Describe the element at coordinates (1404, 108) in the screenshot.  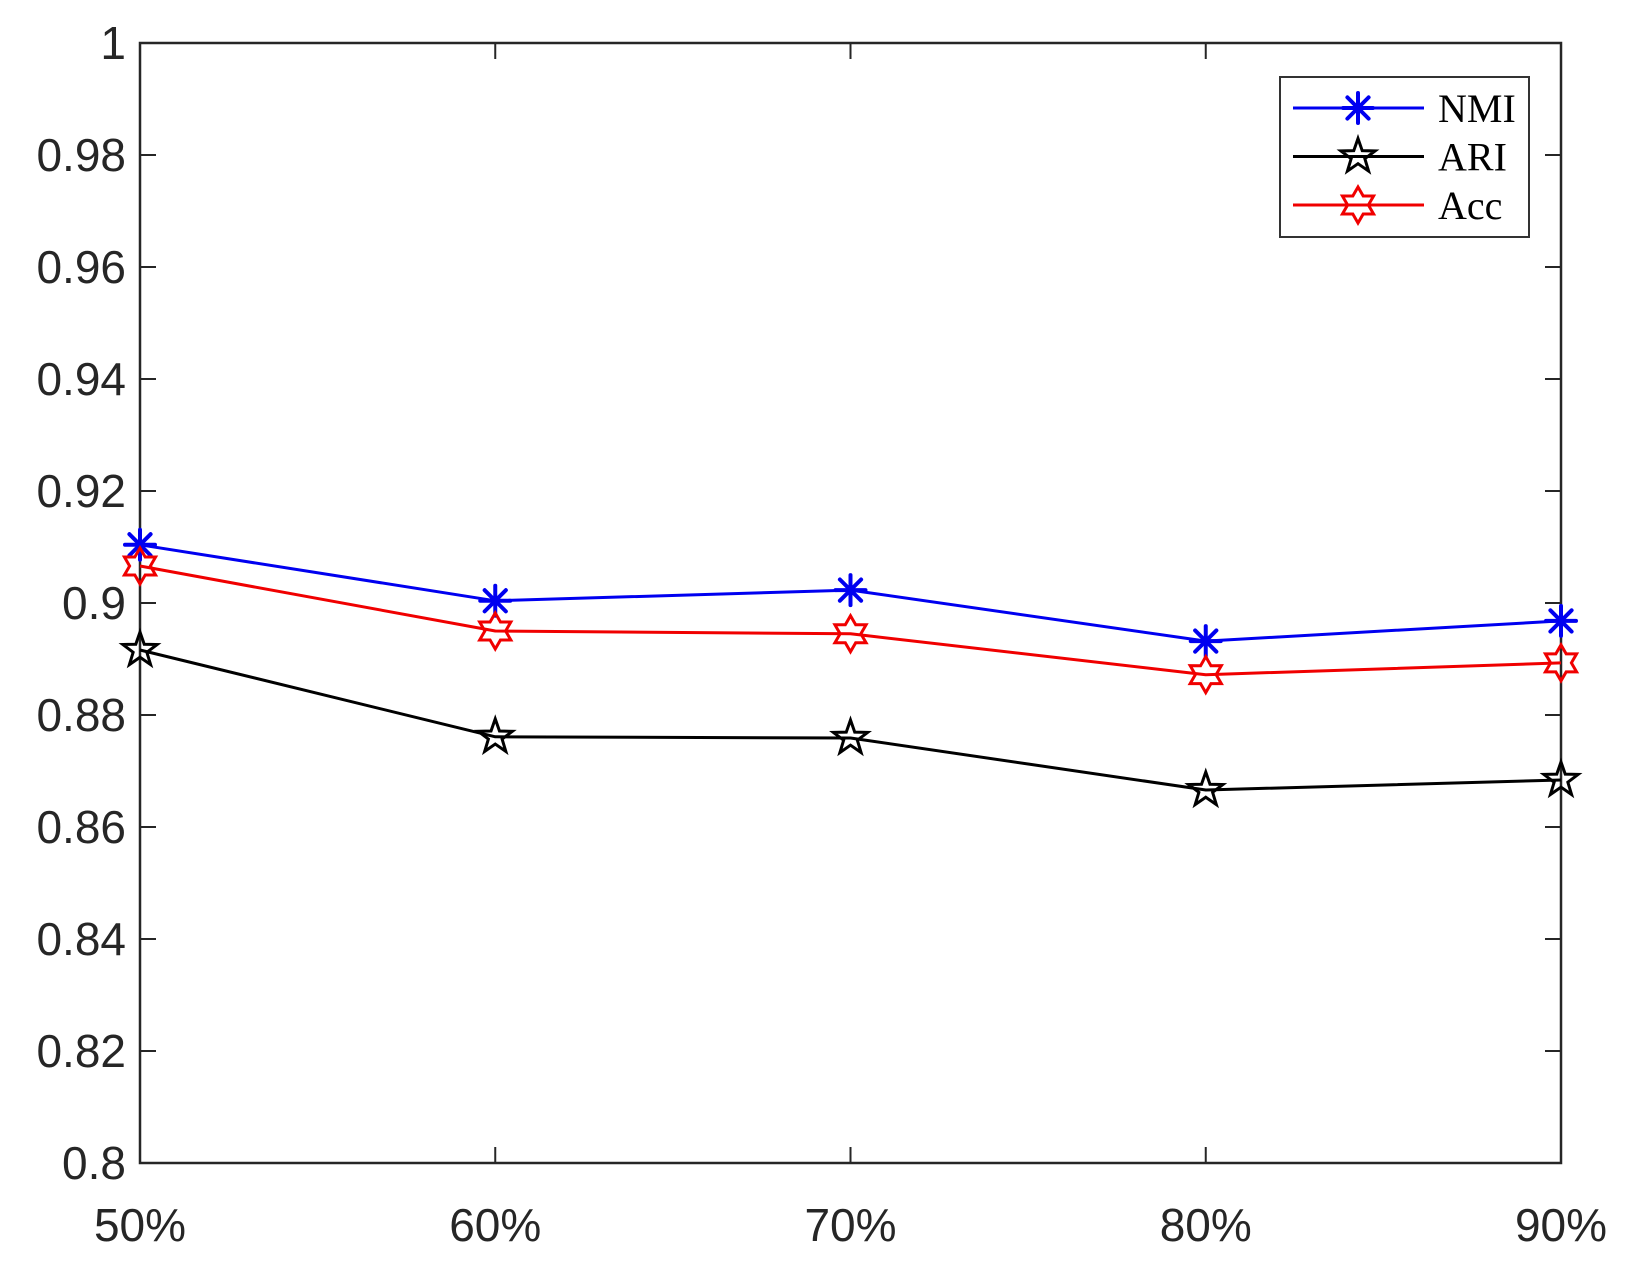
I see `legend-item-nmi: NMI` at that location.